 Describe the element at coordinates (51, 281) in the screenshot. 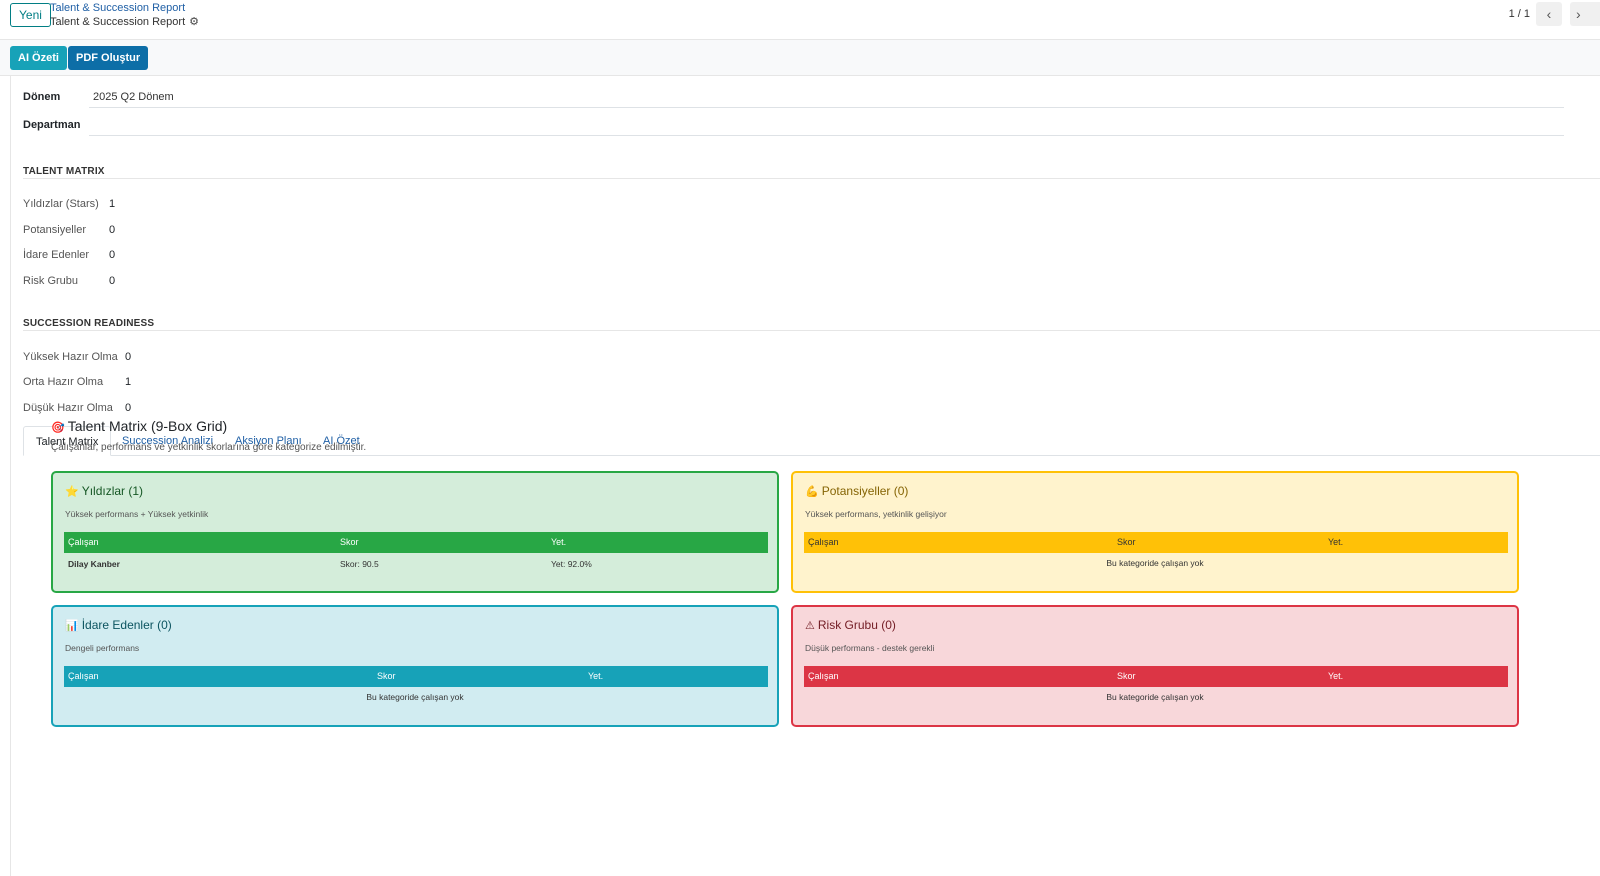

I see `stat-label-risk: Risk Grubu` at that location.